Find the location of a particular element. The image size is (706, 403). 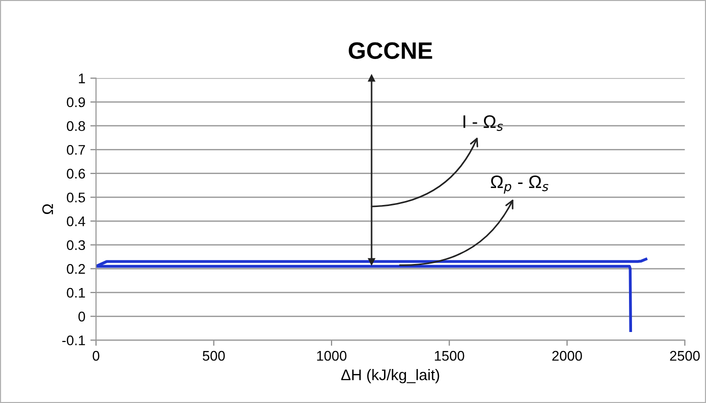

x-tick-label: 2000 is located at coordinates (567, 355).